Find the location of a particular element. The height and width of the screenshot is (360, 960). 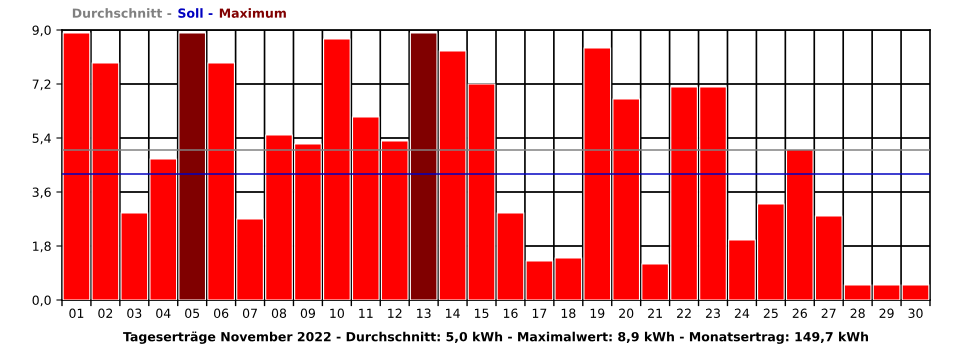

x-tick-label: 25 is located at coordinates (771, 313).